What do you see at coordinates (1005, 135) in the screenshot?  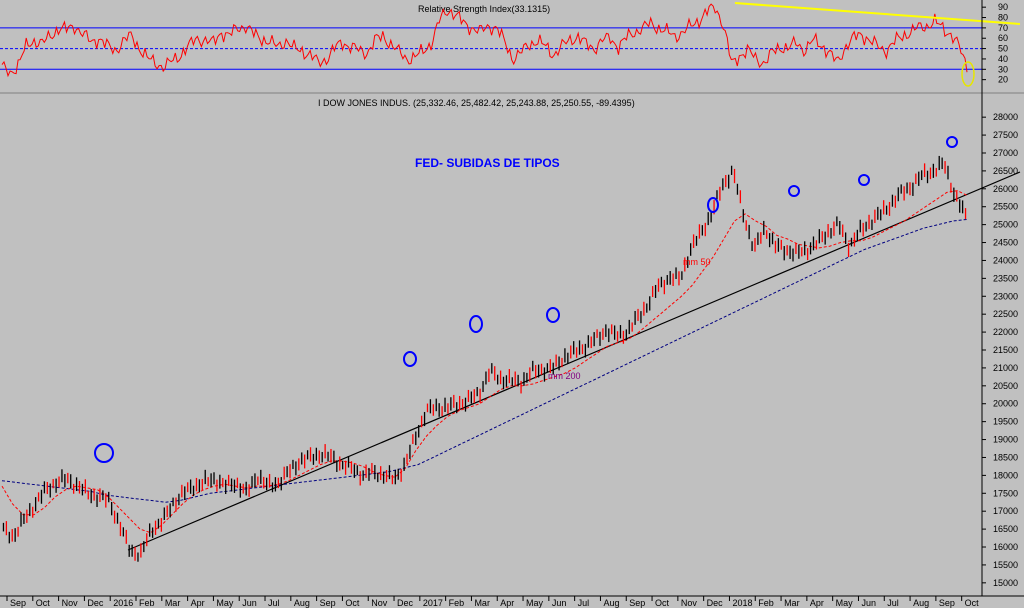 I see `price-tick-label: 27500` at bounding box center [1005, 135].